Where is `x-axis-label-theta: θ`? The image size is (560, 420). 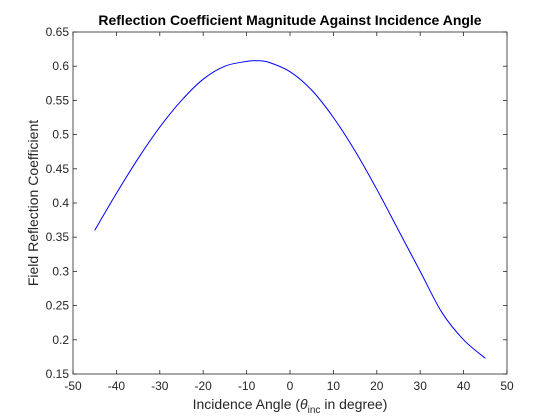 x-axis-label-theta: θ is located at coordinates (304, 404).